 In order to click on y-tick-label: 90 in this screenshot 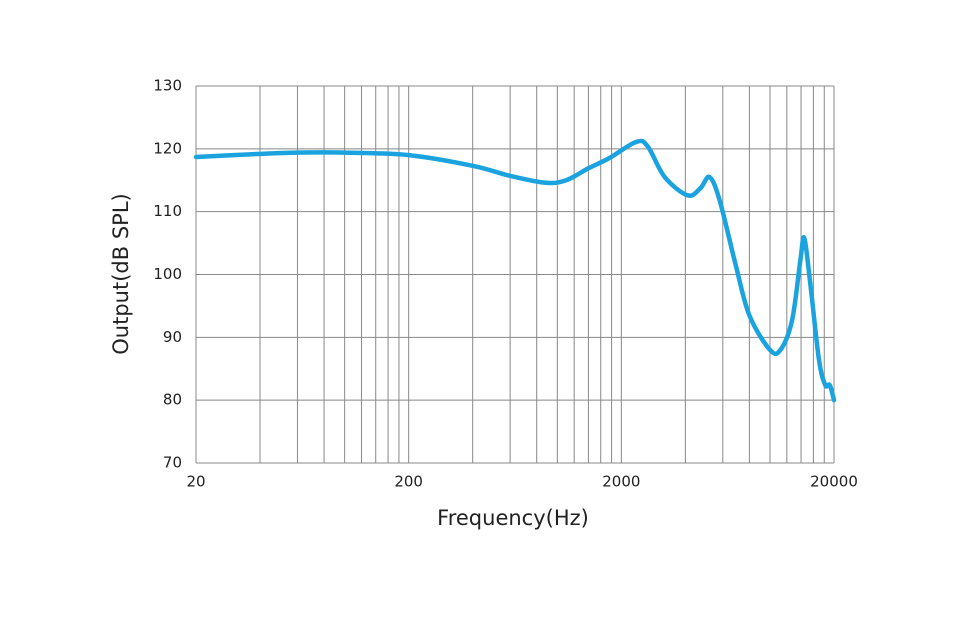, I will do `click(172, 337)`.